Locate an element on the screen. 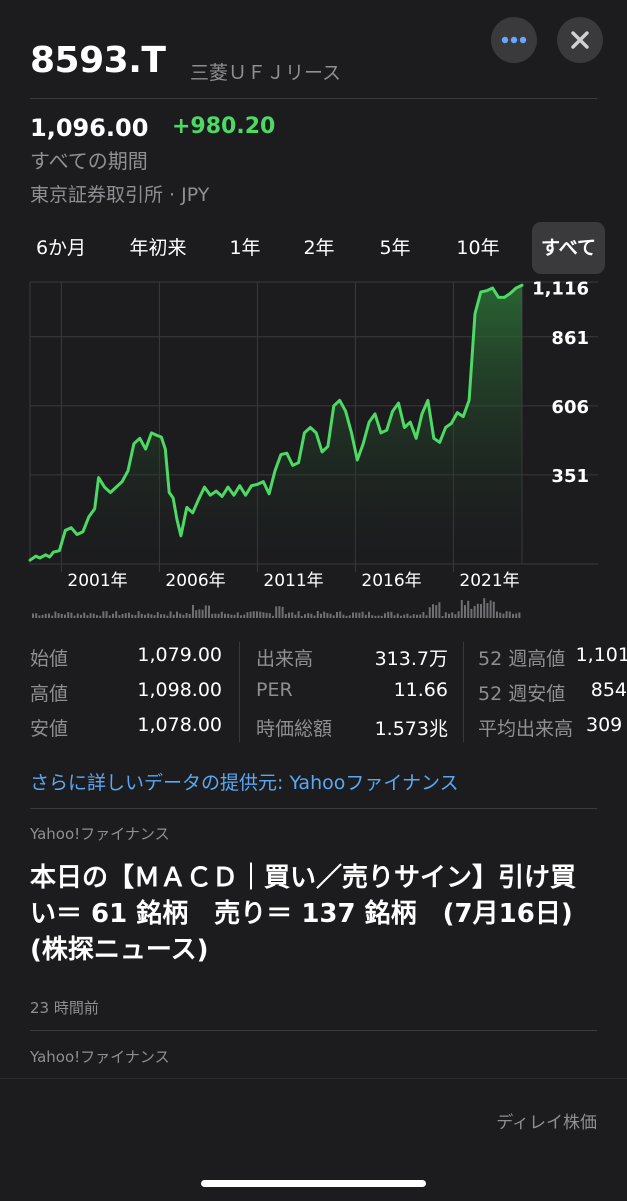 This screenshot has height=1201, width=627. x-tick-label: 2011年 is located at coordinates (293, 581).